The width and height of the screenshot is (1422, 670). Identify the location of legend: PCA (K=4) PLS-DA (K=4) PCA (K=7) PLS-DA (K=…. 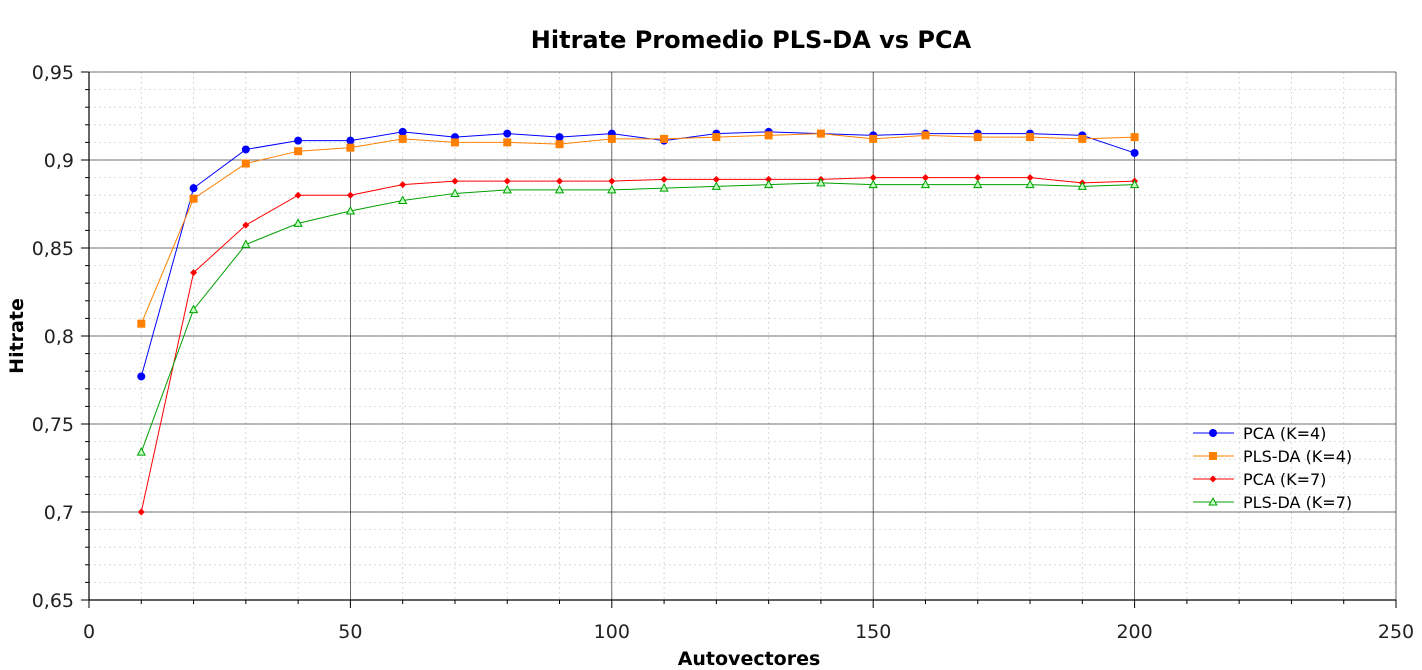
(1272, 468).